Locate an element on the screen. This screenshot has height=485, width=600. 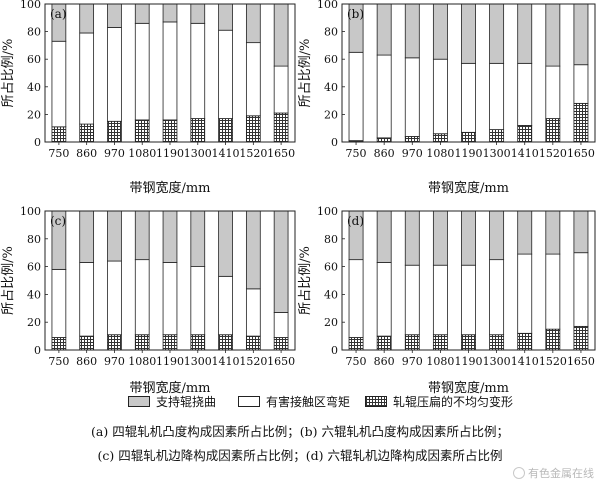
panel-label: (b) is located at coordinates (355, 14).